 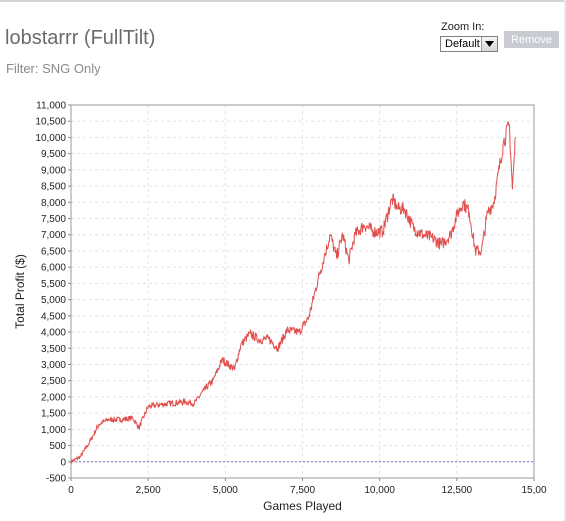 I want to click on y-tick-label: 1,000, so click(x=53, y=430).